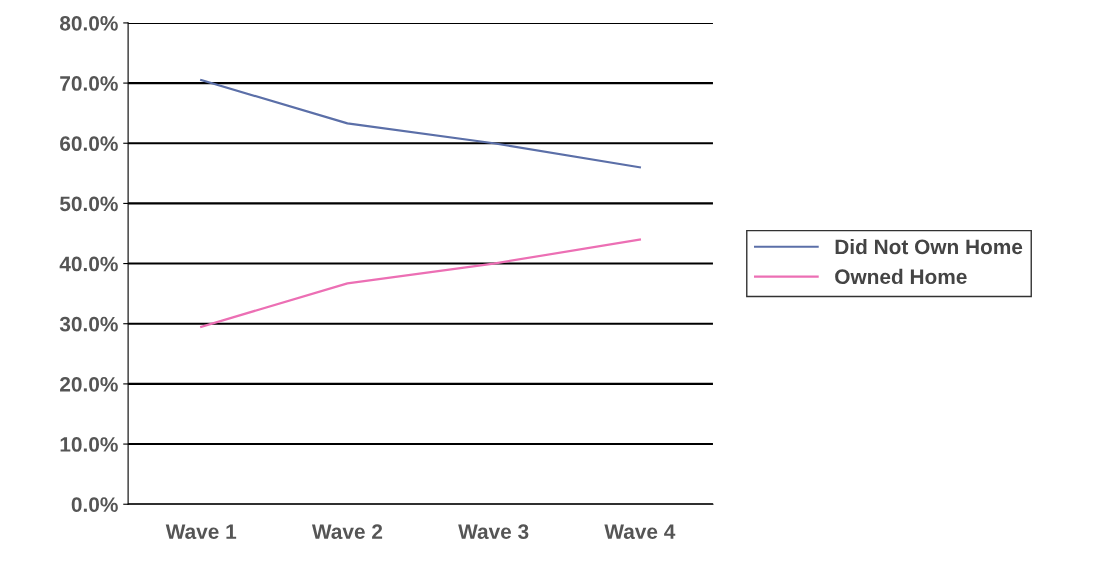 The height and width of the screenshot is (573, 1114). What do you see at coordinates (94, 504) in the screenshot?
I see `y-tick-label: 0.0%` at bounding box center [94, 504].